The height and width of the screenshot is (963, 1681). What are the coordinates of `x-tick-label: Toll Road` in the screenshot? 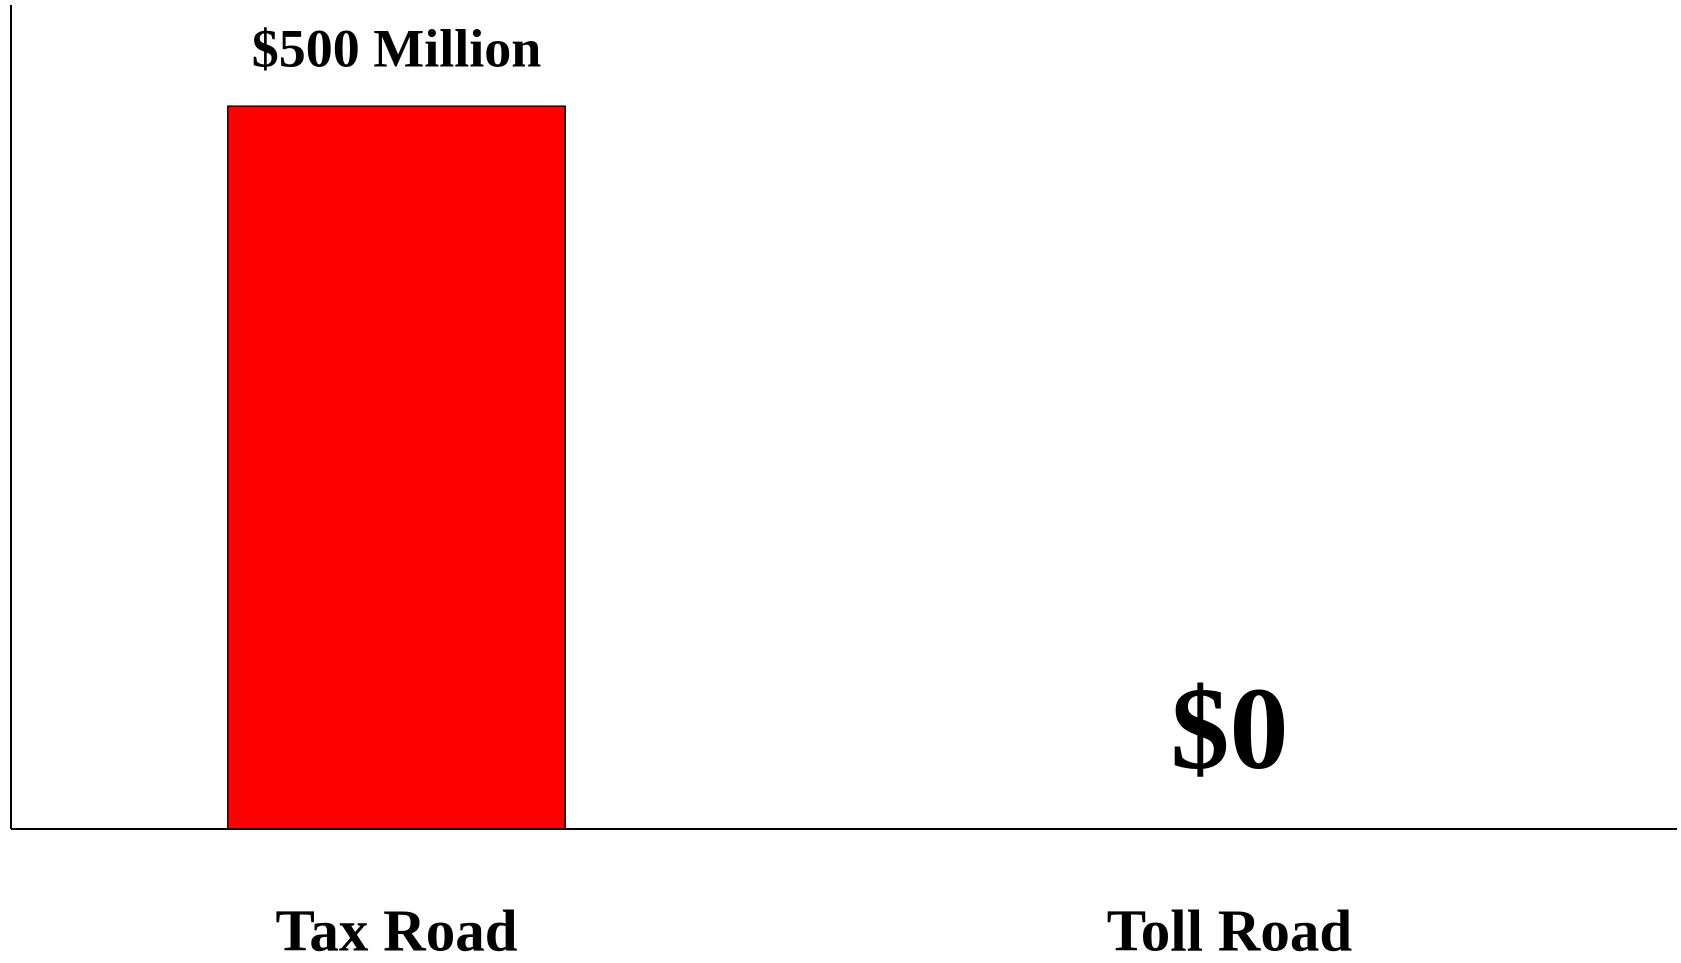 It's located at (1230, 930).